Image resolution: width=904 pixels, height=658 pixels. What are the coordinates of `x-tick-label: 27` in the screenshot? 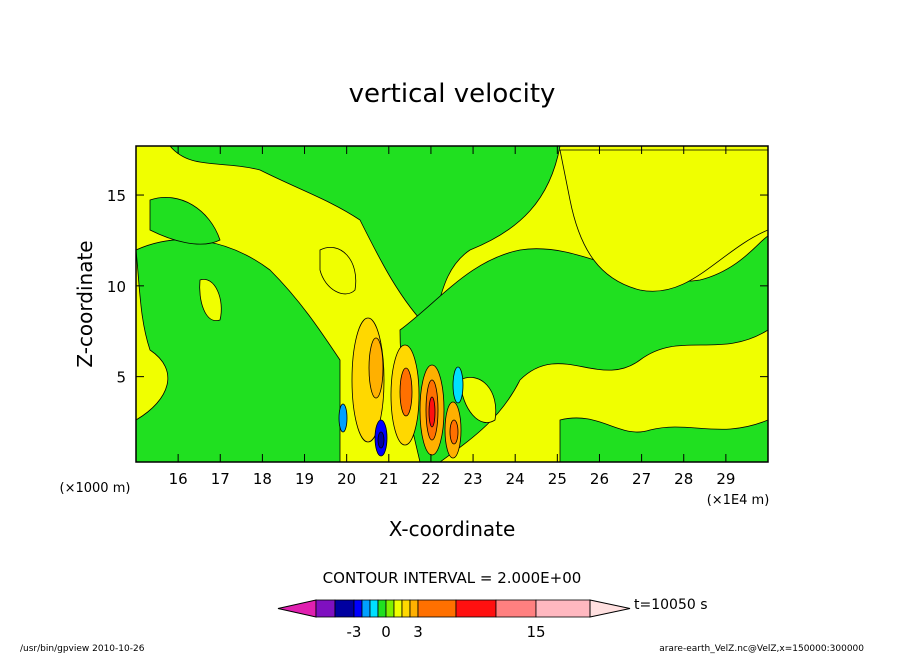 It's located at (641, 479).